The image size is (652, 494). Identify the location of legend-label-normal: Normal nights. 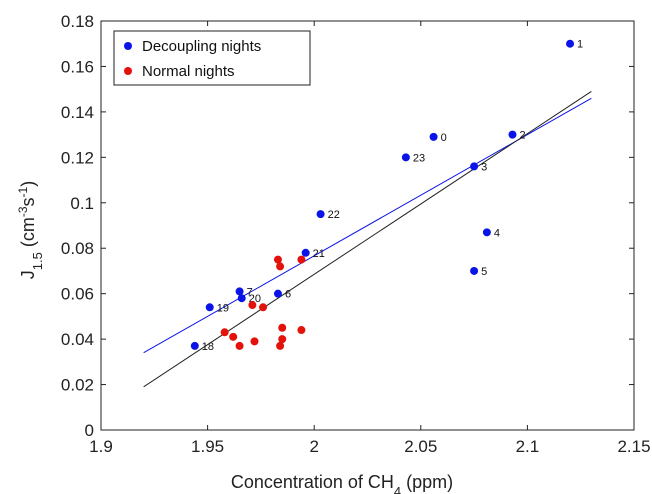
(188, 71).